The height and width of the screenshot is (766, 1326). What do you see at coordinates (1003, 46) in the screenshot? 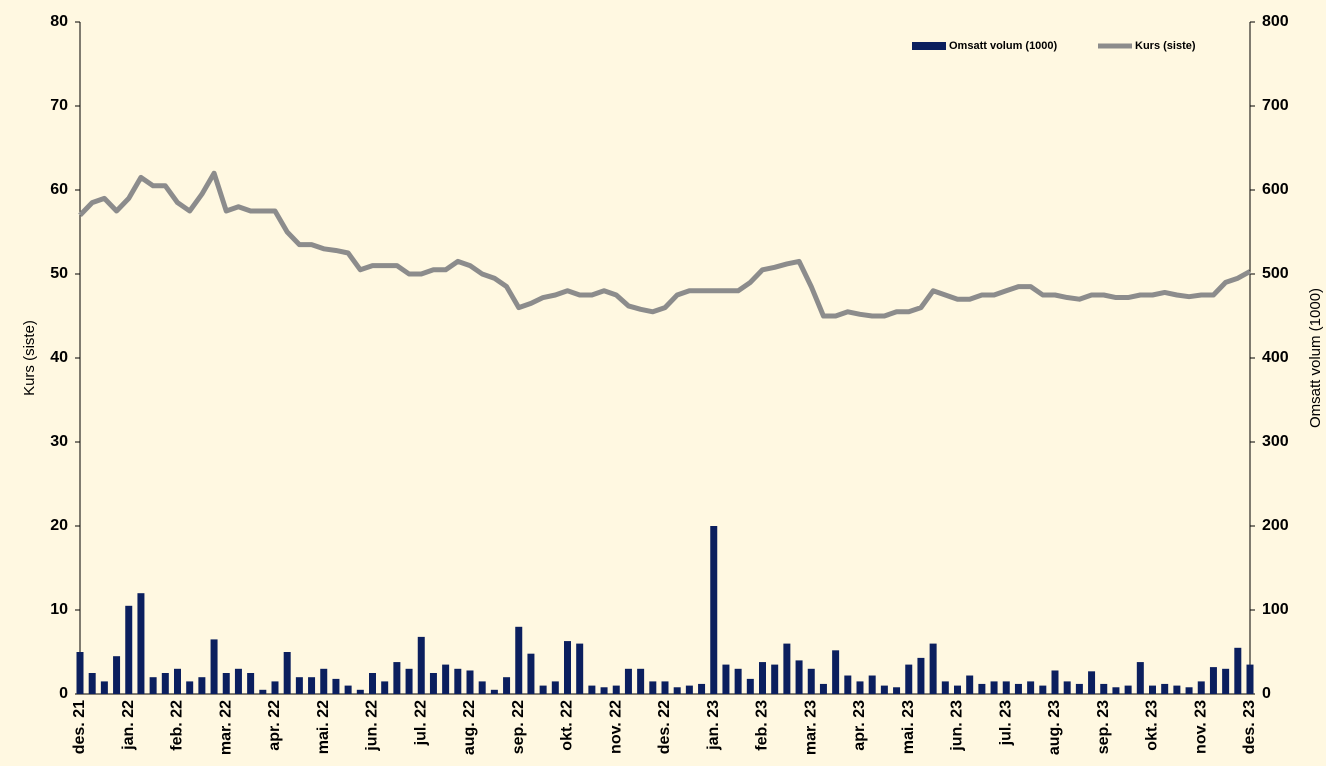
I see `legend-label: Omsatt volum (1000)` at bounding box center [1003, 46].